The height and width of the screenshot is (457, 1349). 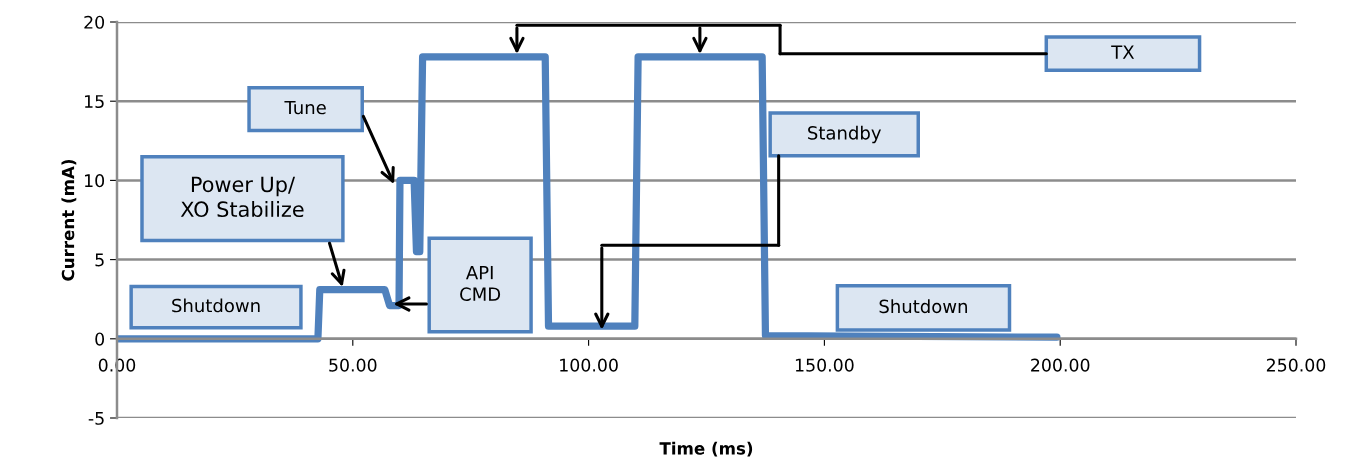 I want to click on y-tick-label: -5, so click(x=96, y=418).